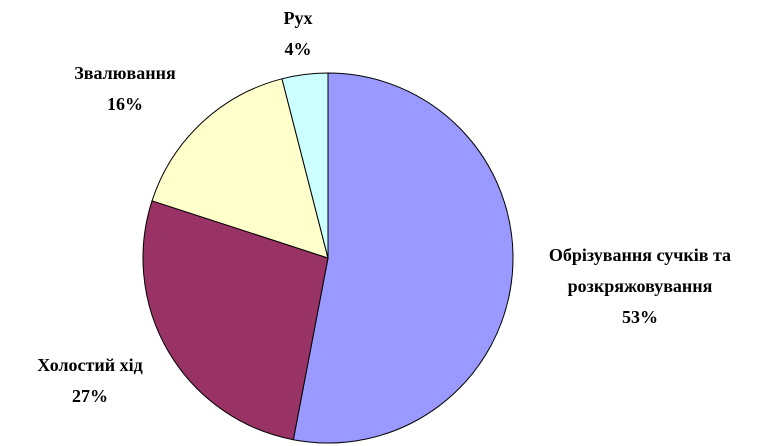 The width and height of the screenshot is (778, 446). What do you see at coordinates (640, 317) in the screenshot?
I see `value-label: 53%` at bounding box center [640, 317].